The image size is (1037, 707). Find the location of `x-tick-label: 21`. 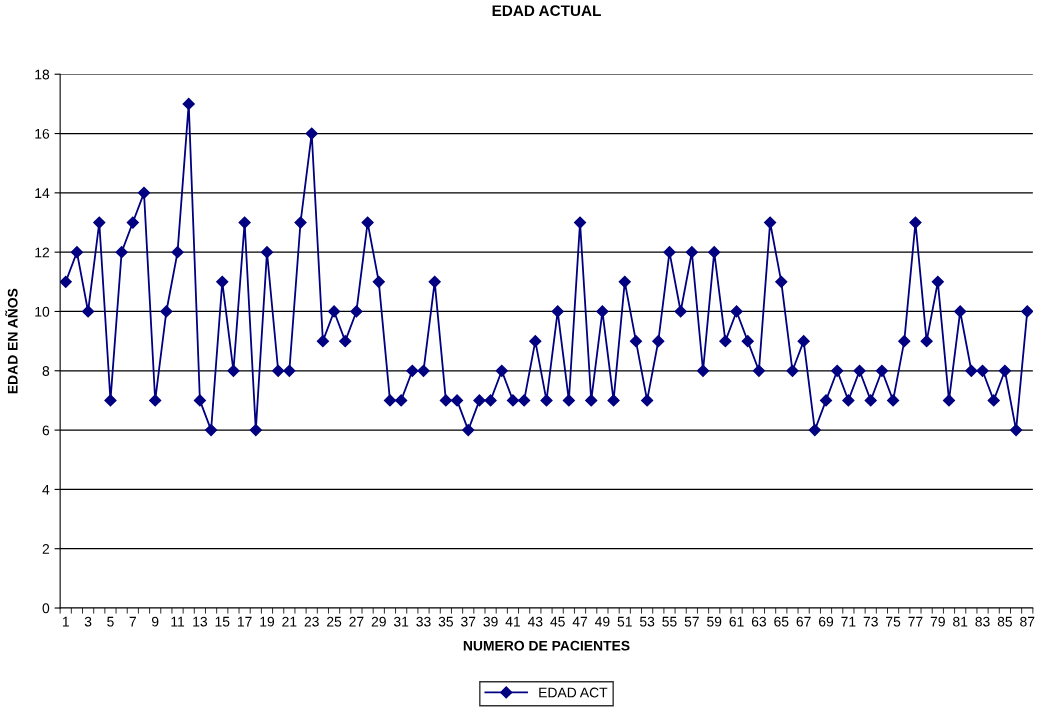

x-tick-label: 21 is located at coordinates (289, 621).